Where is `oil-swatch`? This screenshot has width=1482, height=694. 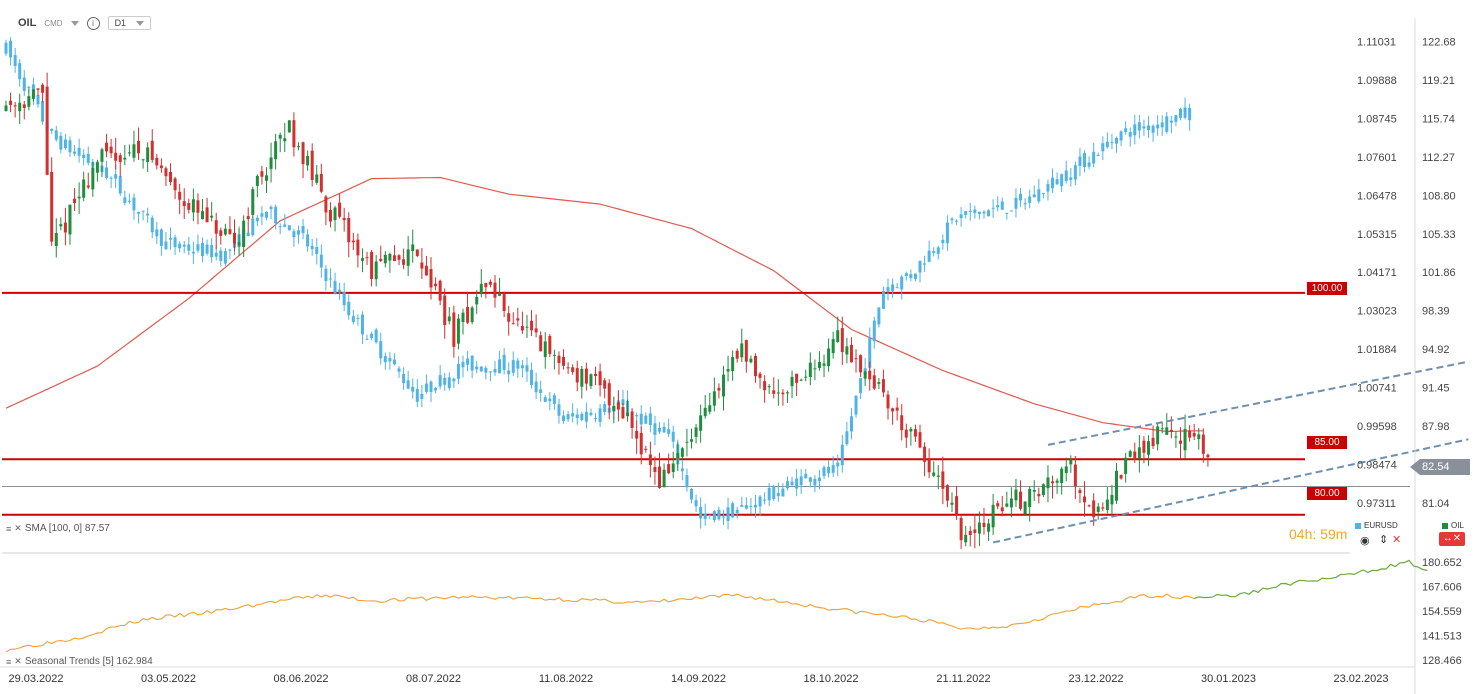 oil-swatch is located at coordinates (1445, 525).